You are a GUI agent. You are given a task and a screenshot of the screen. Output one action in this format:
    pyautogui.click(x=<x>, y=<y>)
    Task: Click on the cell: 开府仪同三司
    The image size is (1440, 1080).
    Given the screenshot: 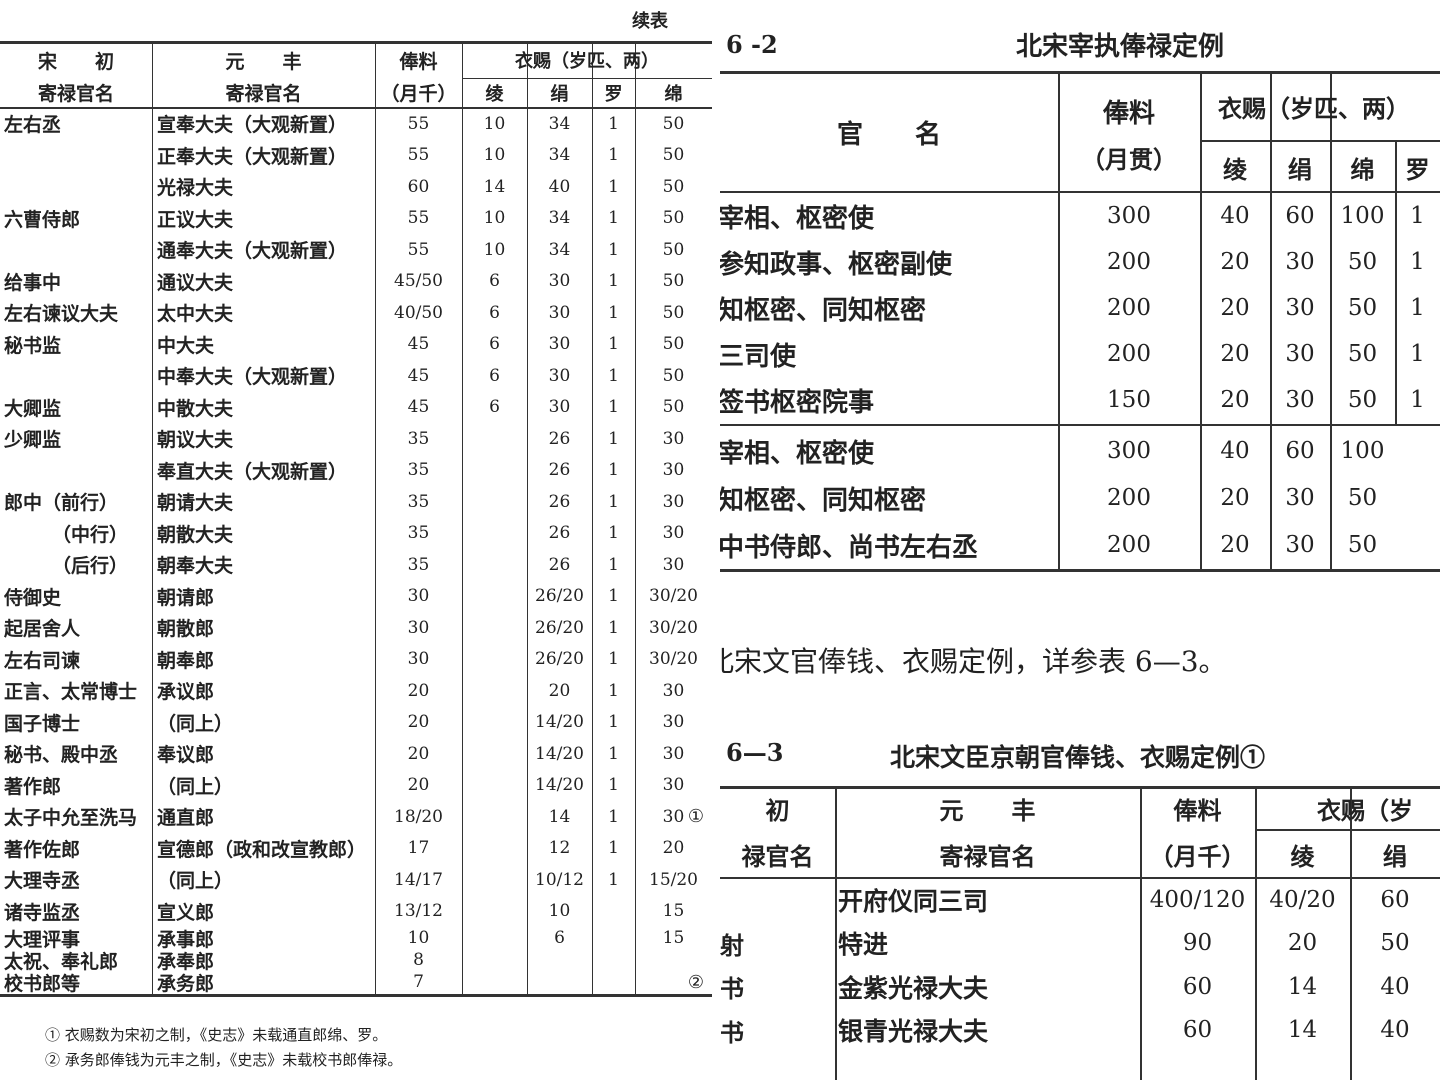 What is the action you would take?
    pyautogui.click(x=913, y=901)
    